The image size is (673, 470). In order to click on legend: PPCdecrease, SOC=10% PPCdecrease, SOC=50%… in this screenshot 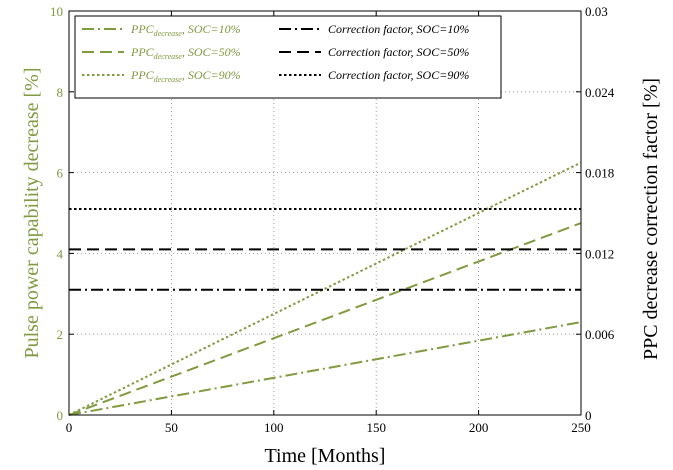, I will do `click(288, 57)`.